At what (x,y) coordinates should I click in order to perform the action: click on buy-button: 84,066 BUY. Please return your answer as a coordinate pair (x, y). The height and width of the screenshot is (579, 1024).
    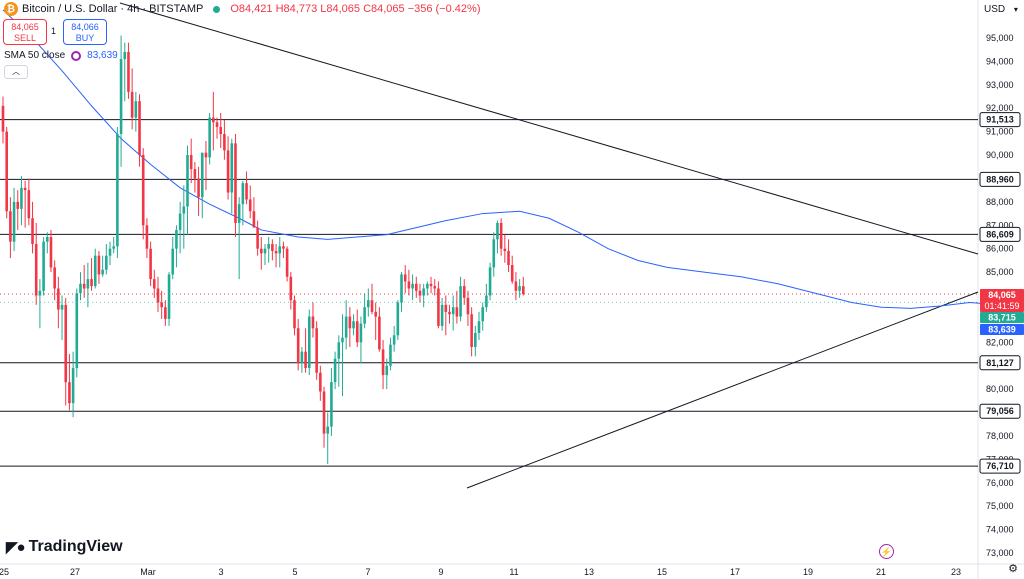
    Looking at the image, I should click on (85, 32).